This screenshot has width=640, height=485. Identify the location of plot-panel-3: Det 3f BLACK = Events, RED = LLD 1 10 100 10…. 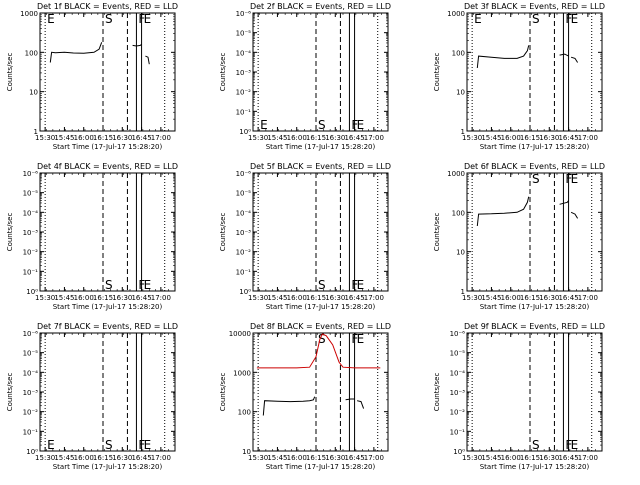
(519, 76).